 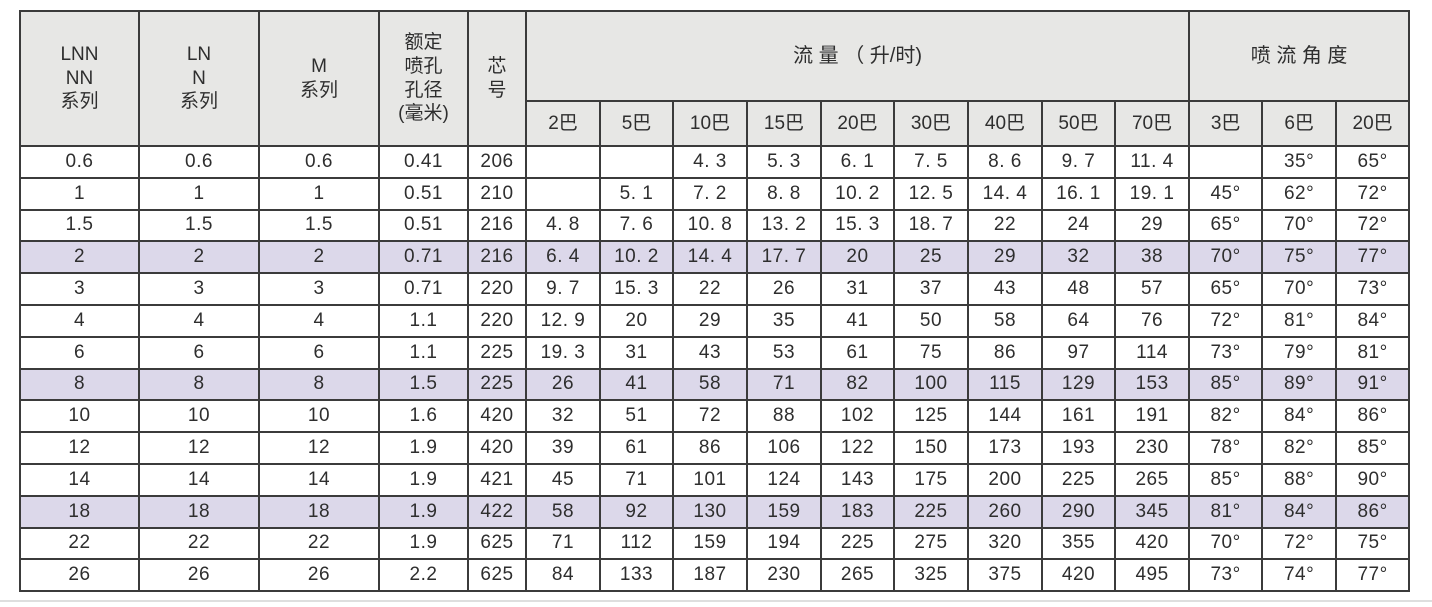 What do you see at coordinates (1078, 193) in the screenshot?
I see `table-cell: 16. 1` at bounding box center [1078, 193].